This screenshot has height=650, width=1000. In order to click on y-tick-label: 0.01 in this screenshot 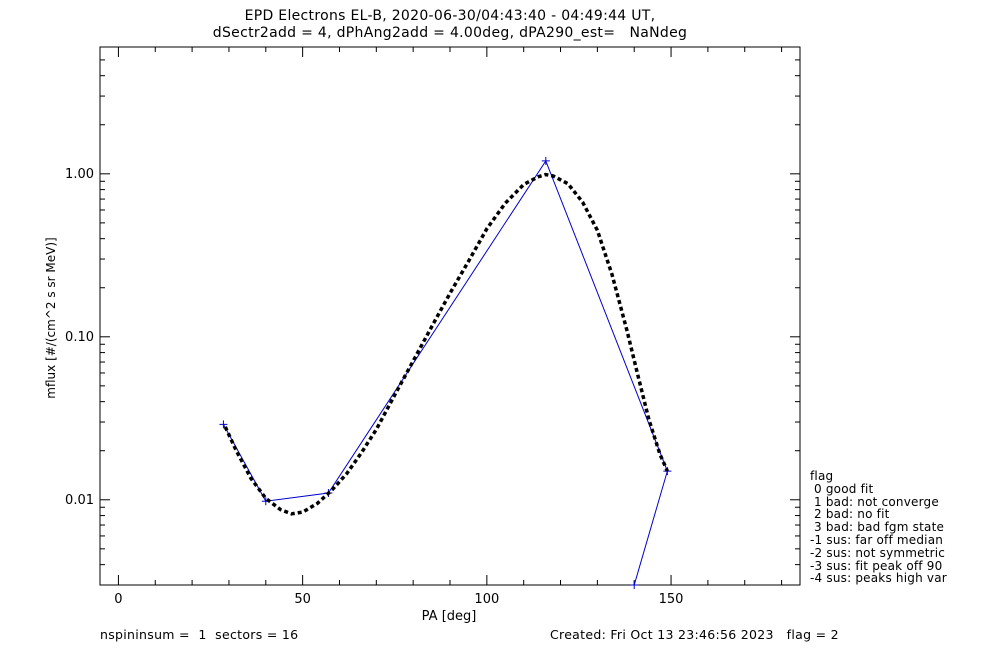, I will do `click(79, 500)`.